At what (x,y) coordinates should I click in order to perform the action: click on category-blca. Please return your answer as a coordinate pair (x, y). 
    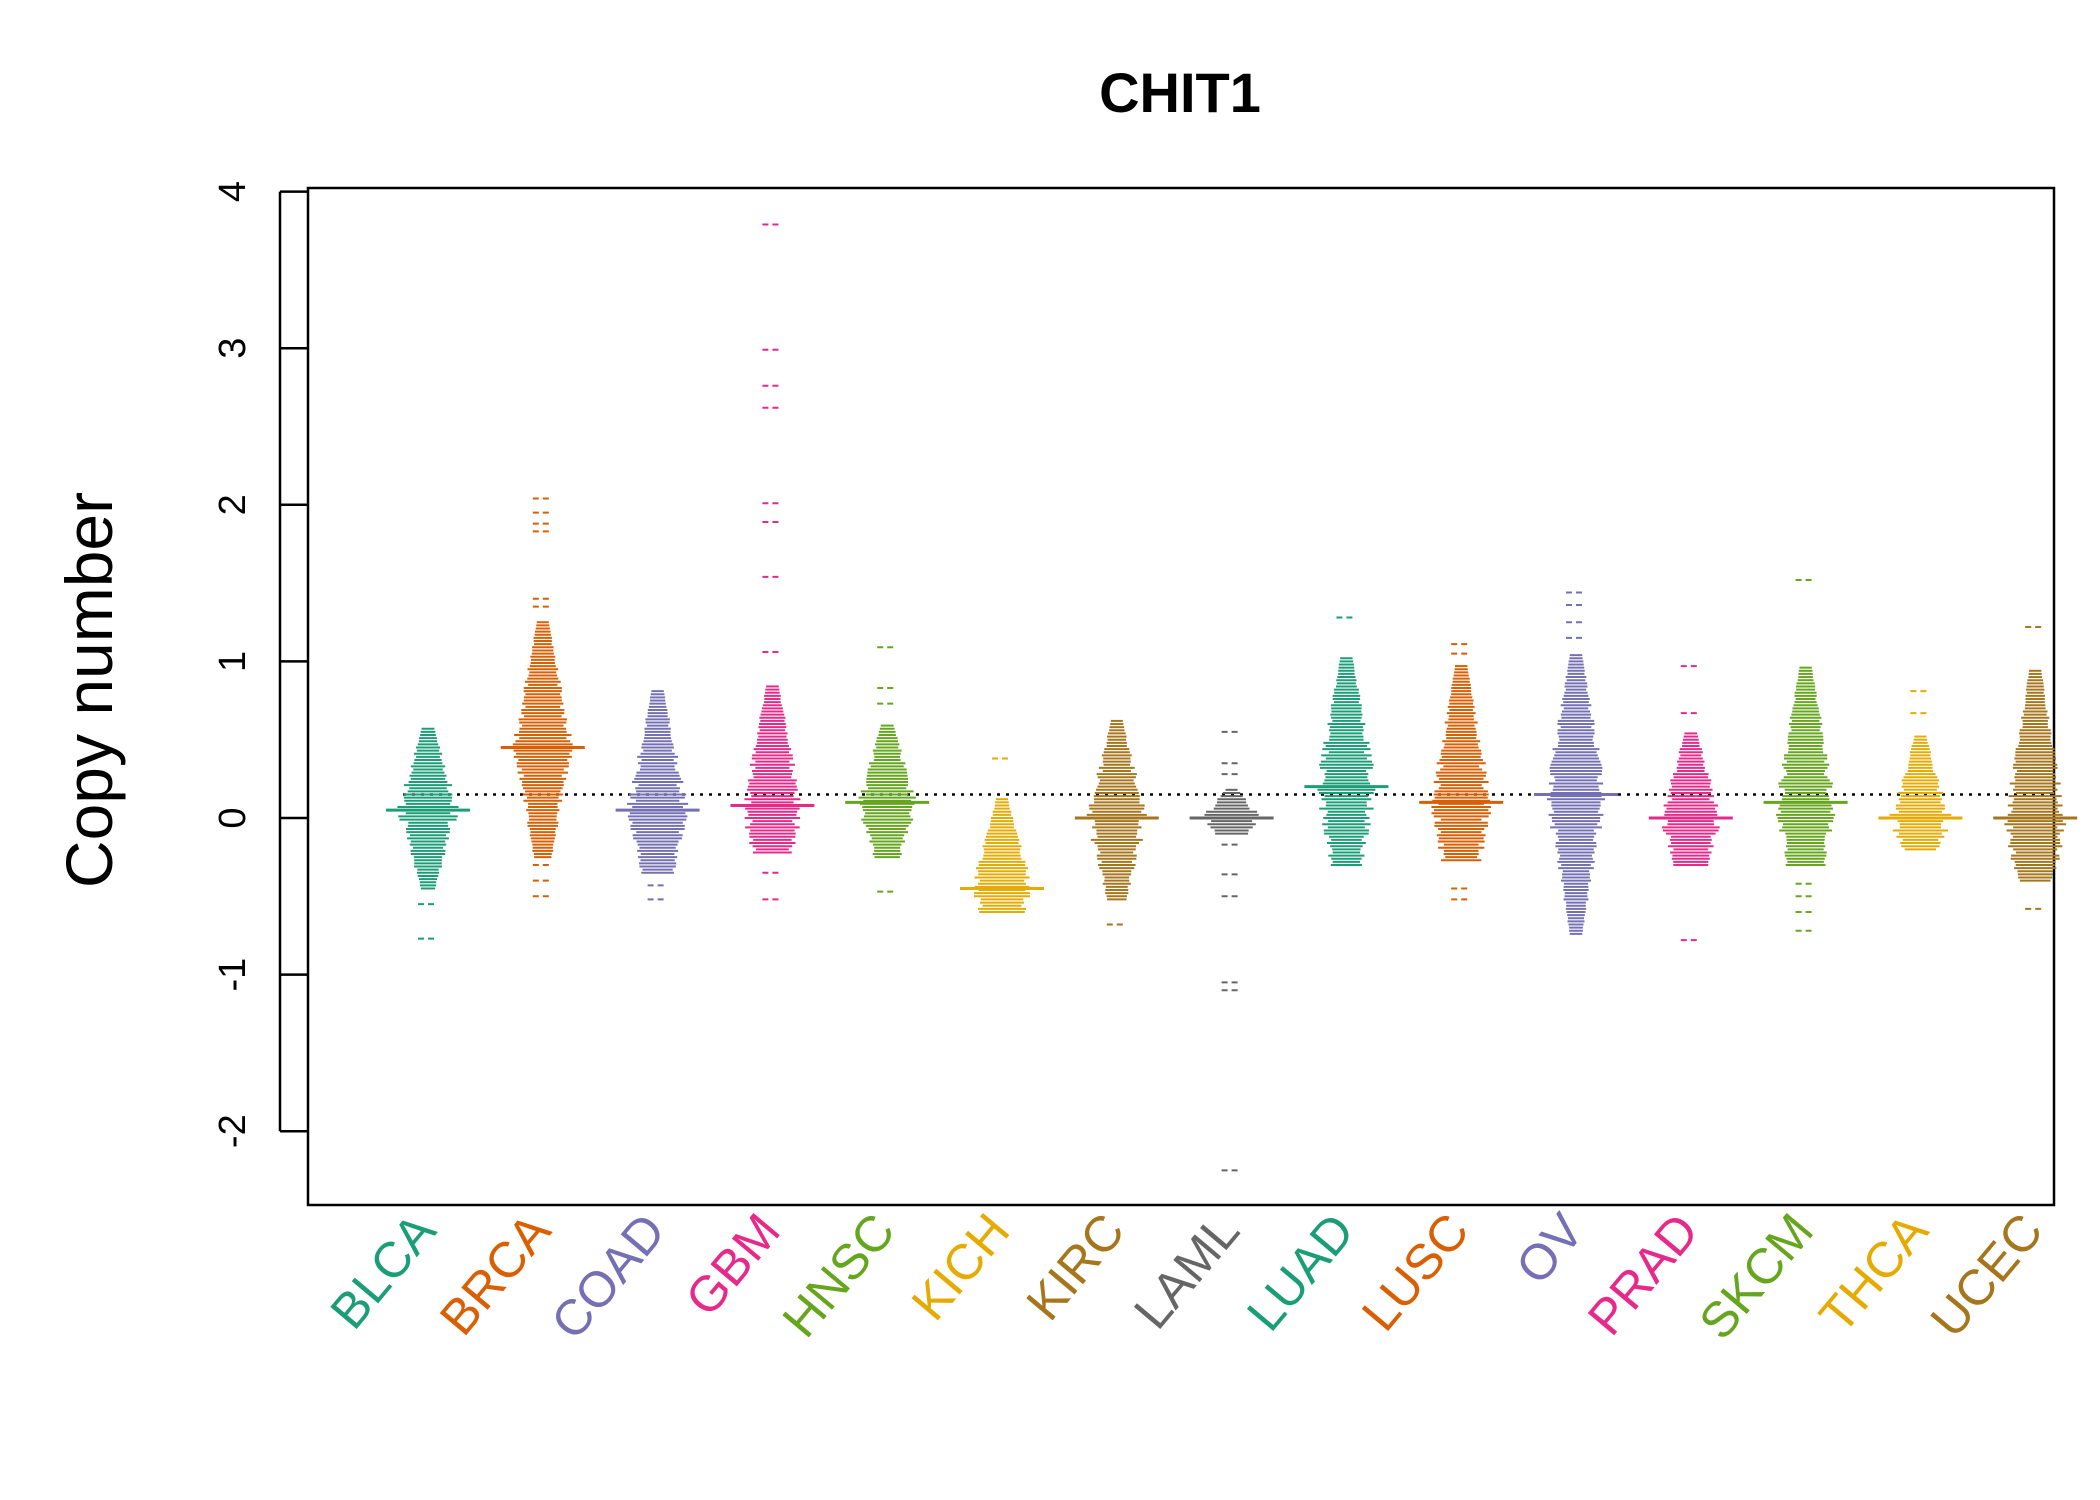
    Looking at the image, I should click on (428, 833).